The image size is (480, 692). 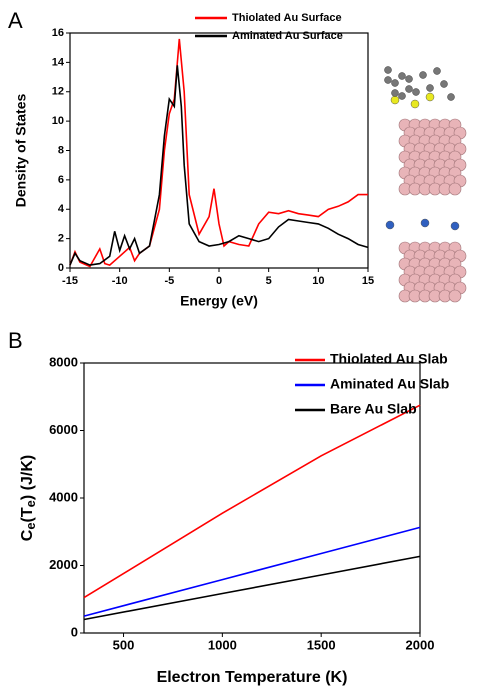 I want to click on x-tick-label: -5, so click(x=169, y=281).